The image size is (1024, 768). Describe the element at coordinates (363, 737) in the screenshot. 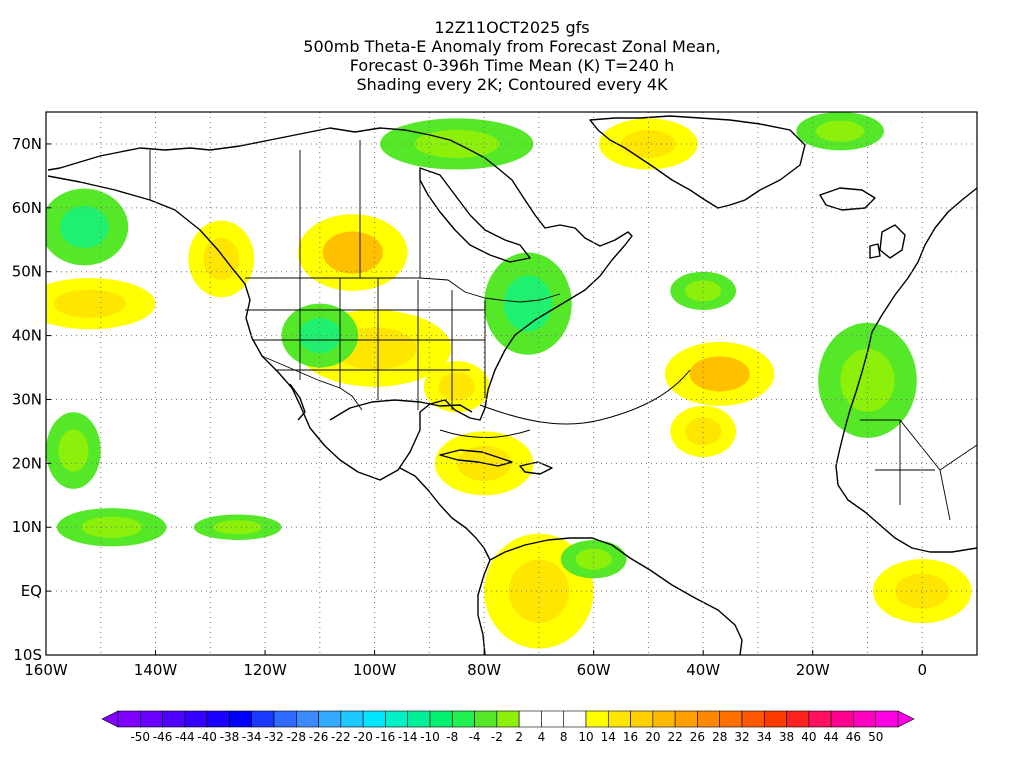

I see `colorbar-tick-label: -20` at that location.